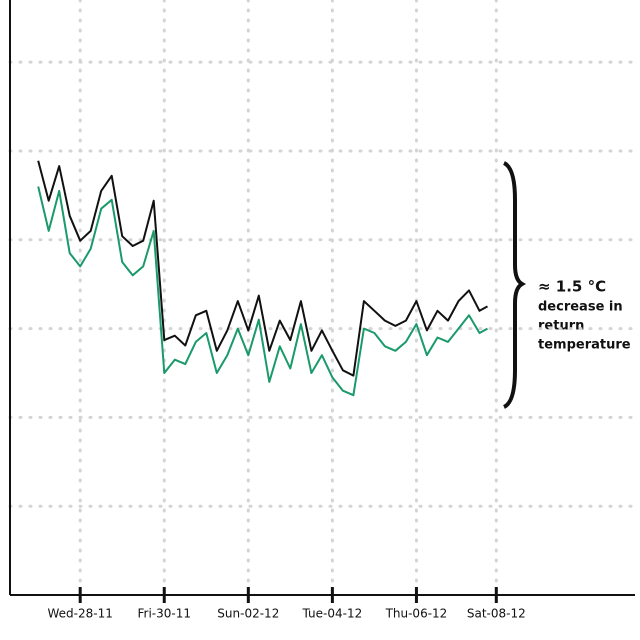 Image resolution: width=640 pixels, height=640 pixels. Describe the element at coordinates (248, 614) in the screenshot. I see `x-tick-label: Sun-02-12` at that location.